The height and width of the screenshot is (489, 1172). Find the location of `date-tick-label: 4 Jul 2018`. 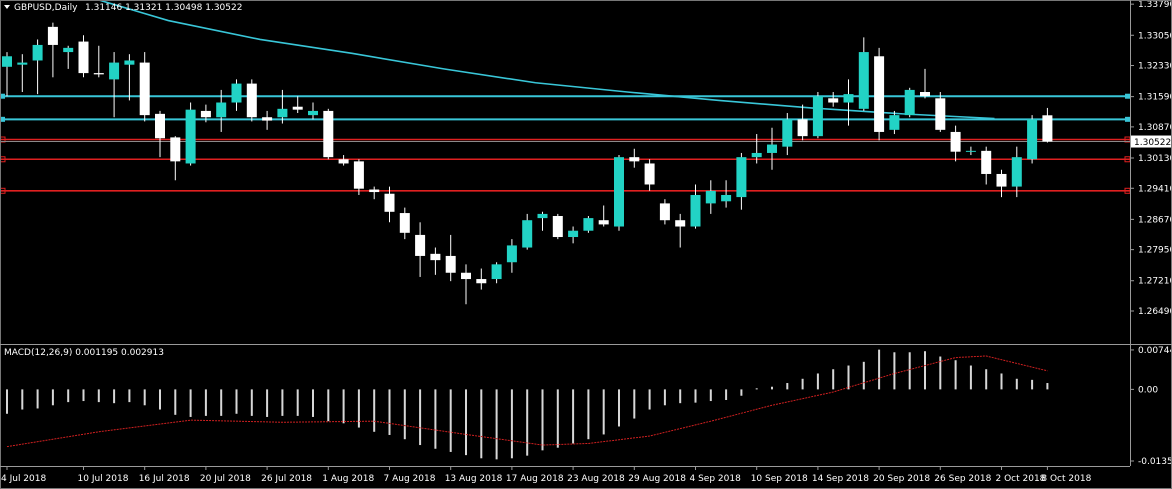

date-tick-label: 4 Jul 2018 is located at coordinates (23, 479).